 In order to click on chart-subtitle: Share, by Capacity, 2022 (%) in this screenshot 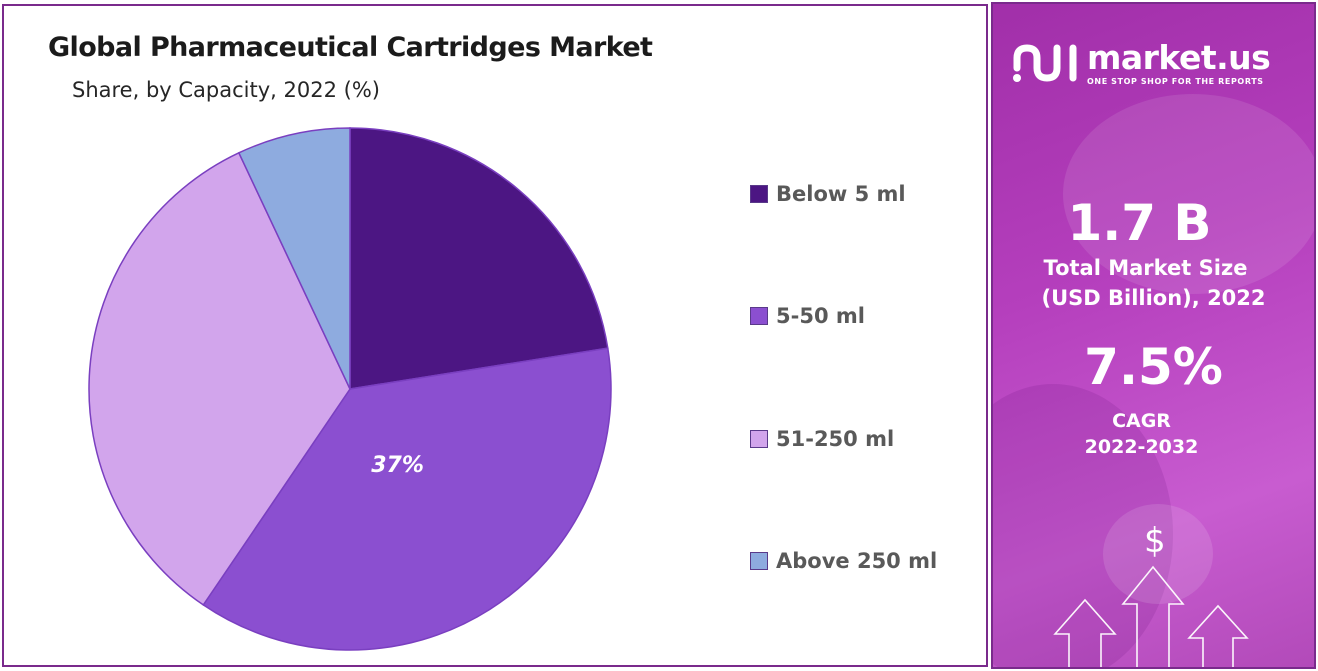, I will do `click(226, 90)`.